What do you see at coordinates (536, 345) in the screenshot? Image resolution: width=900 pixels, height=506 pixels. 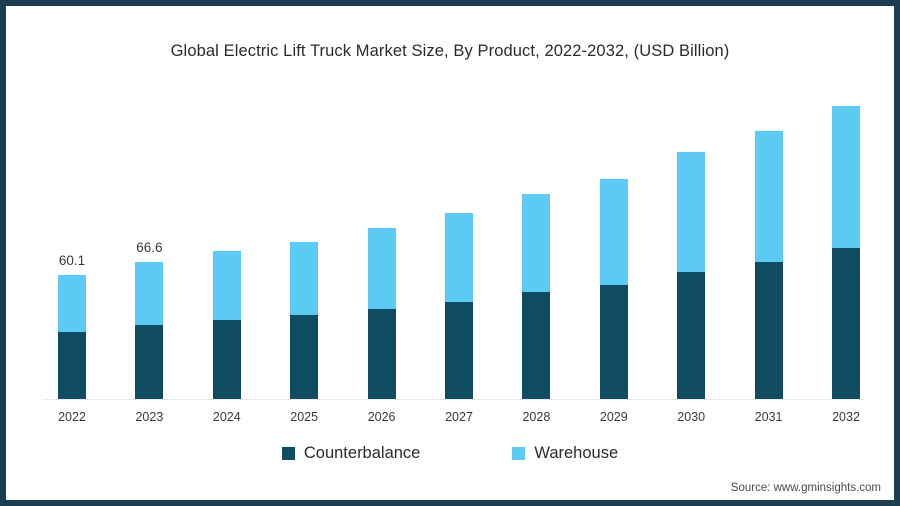 I see `bar-segment-counterbalance-2028` at bounding box center [536, 345].